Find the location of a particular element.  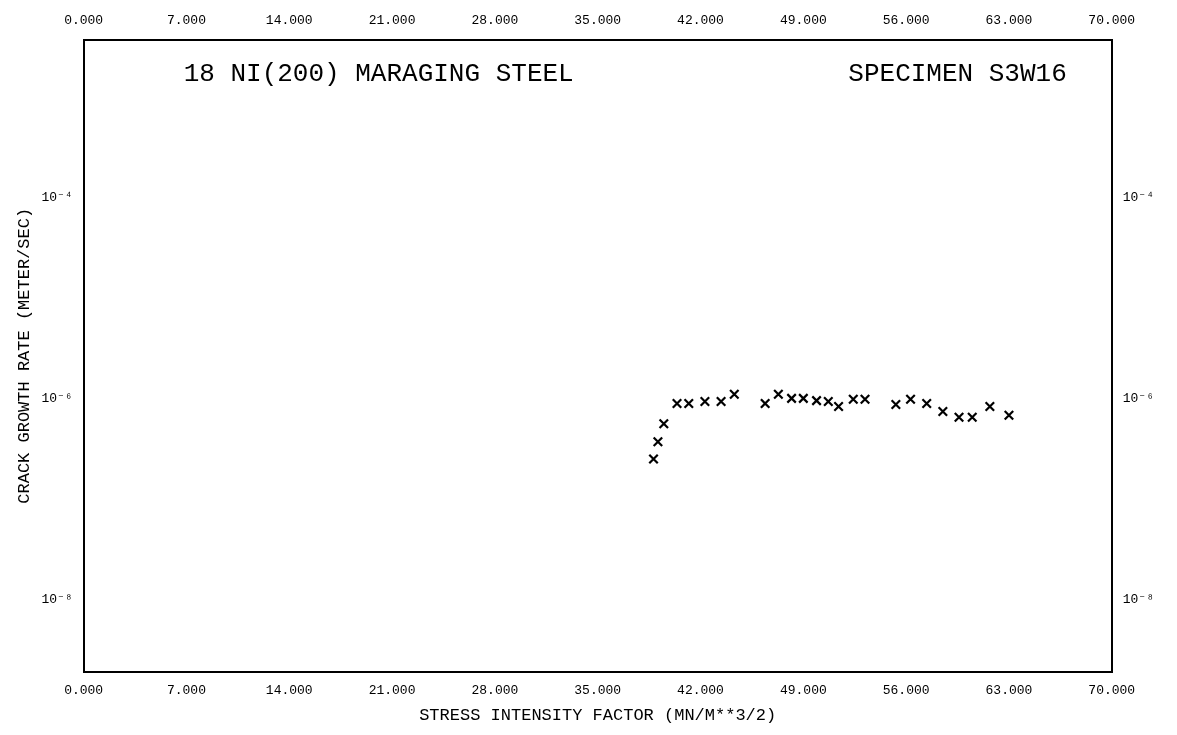

text: 10⁻⁸ is located at coordinates (1138, 599).